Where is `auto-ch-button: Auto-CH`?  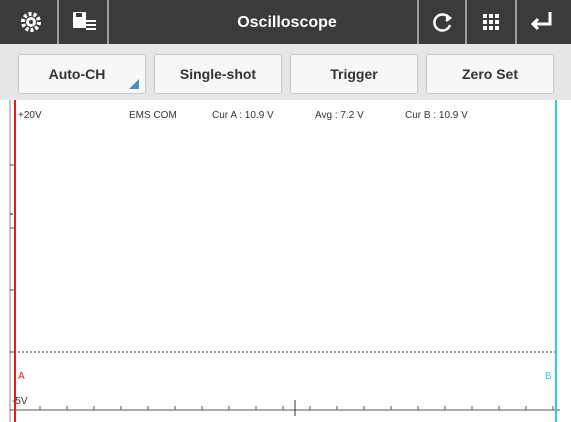
auto-ch-button: Auto-CH is located at coordinates (82, 74).